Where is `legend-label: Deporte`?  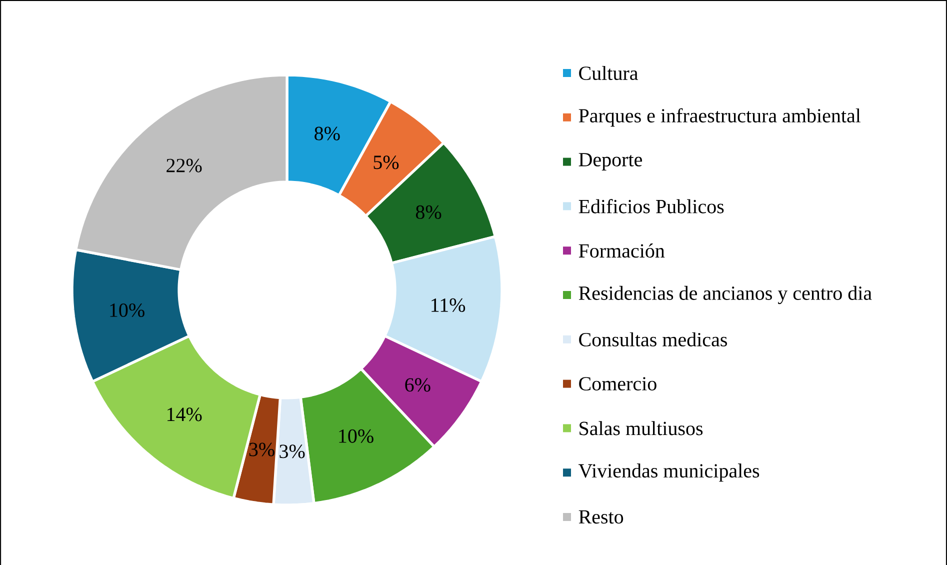
legend-label: Deporte is located at coordinates (610, 161).